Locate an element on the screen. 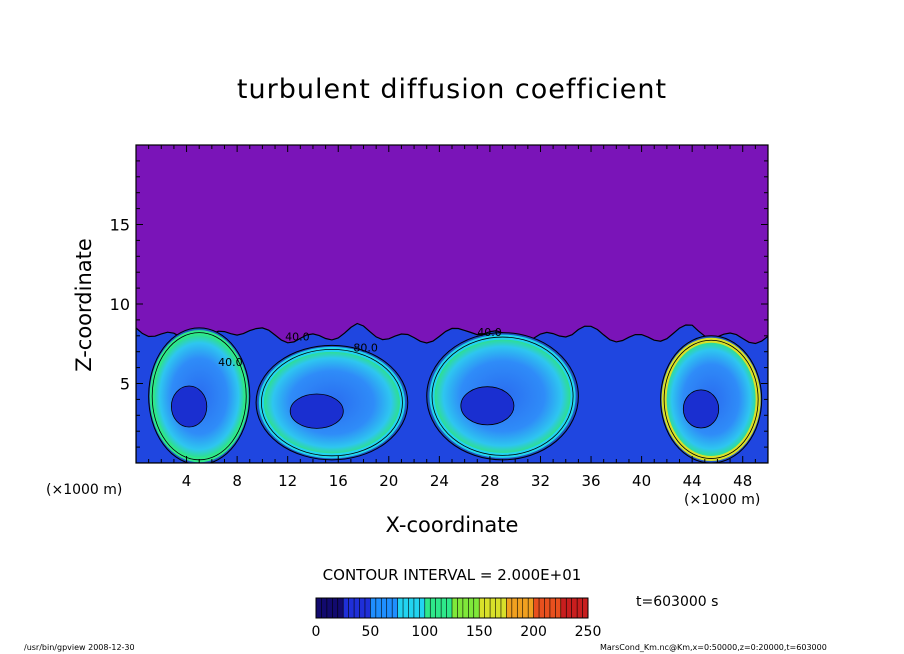 This screenshot has height=654, width=904. colorbar-tick-label: 200 is located at coordinates (533, 632).